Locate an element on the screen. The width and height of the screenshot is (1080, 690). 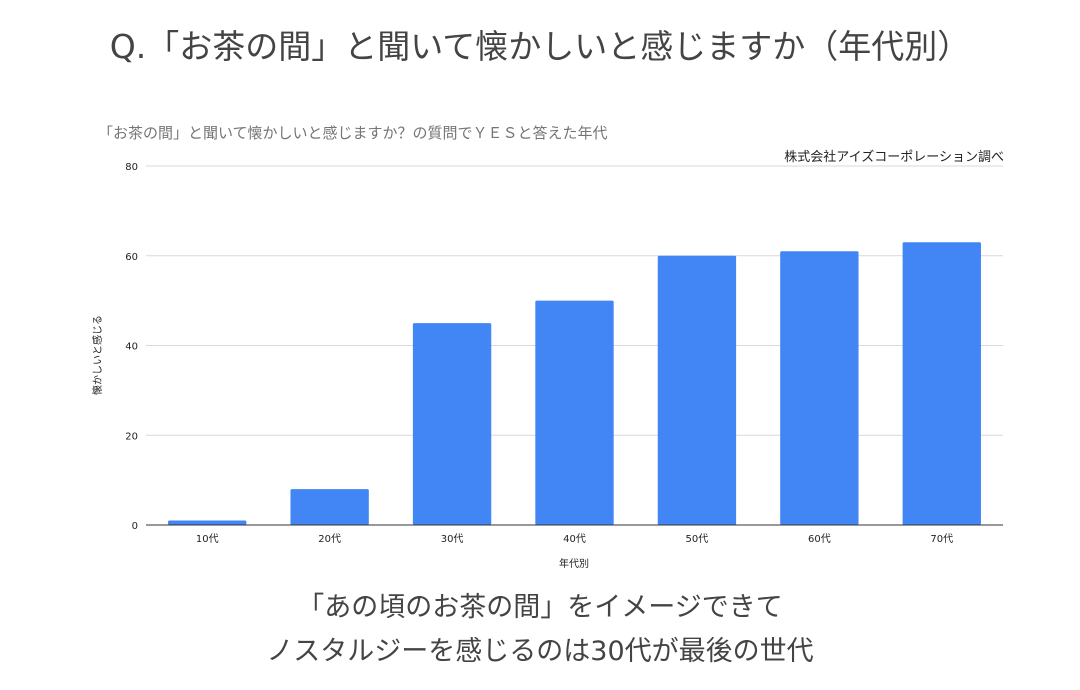
y-tick-label: 20 is located at coordinates (131, 436).